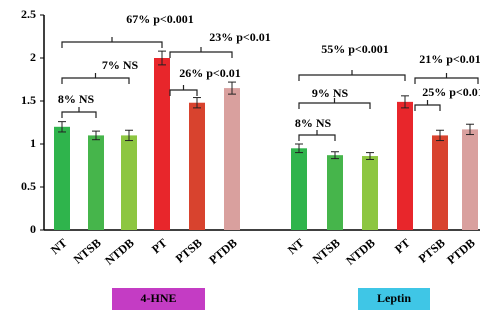  I want to click on annotation: 25% p<0.01, so click(451, 92).